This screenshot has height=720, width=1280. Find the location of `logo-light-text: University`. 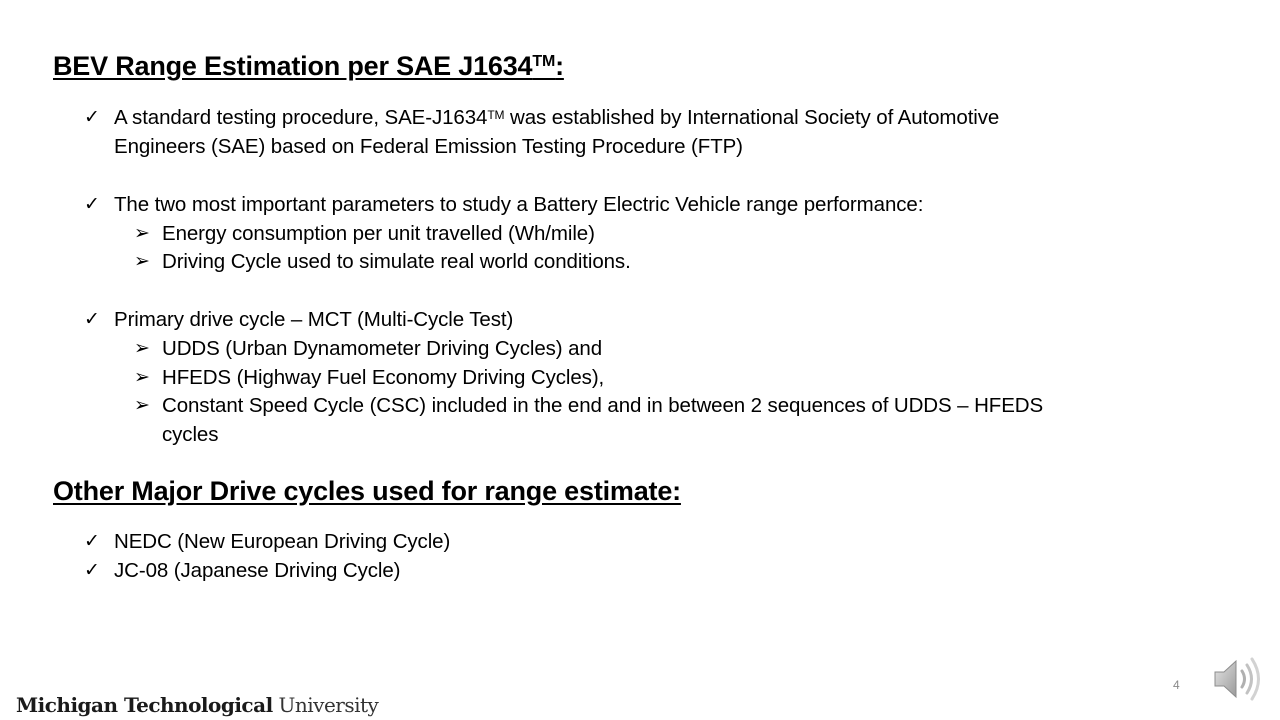

logo-light-text: University is located at coordinates (325, 705).